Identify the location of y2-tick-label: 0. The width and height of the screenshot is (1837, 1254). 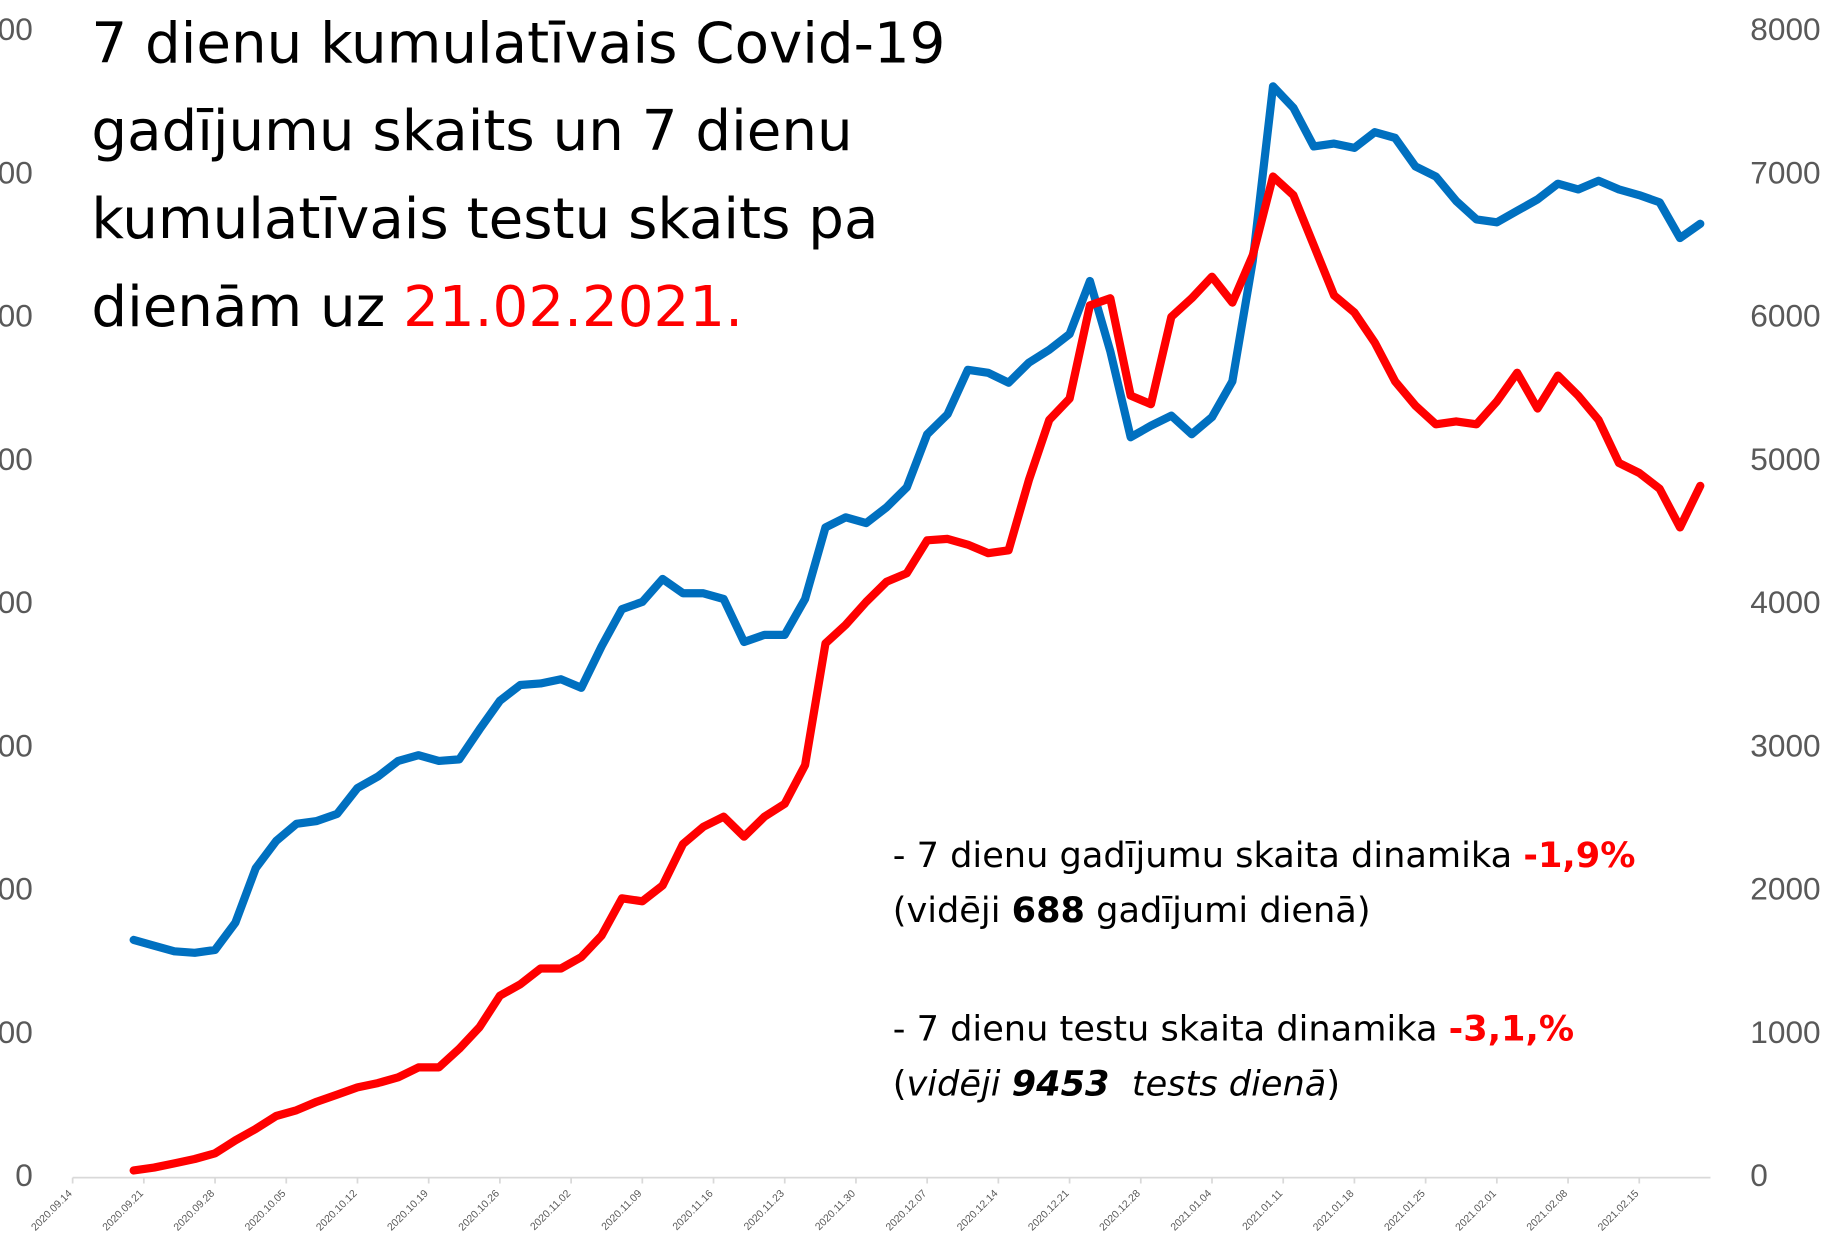
(1759, 1175).